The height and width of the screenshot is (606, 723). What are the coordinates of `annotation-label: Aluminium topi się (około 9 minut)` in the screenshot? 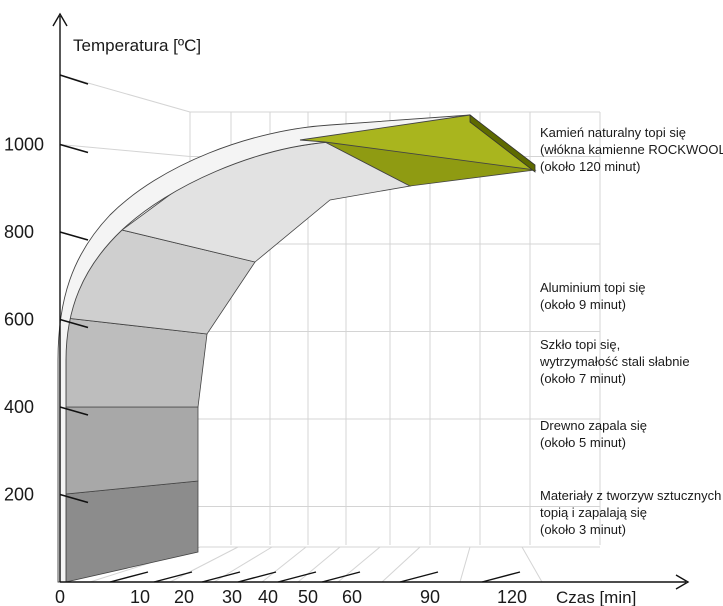 It's located at (593, 296).